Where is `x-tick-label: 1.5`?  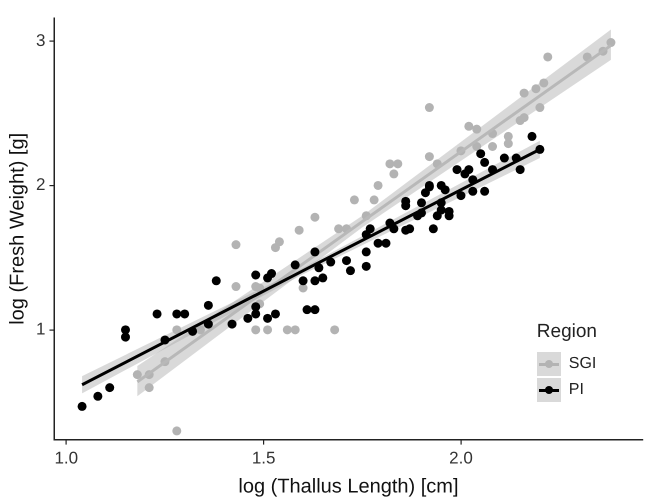 x-tick-label: 1.5 is located at coordinates (264, 458).